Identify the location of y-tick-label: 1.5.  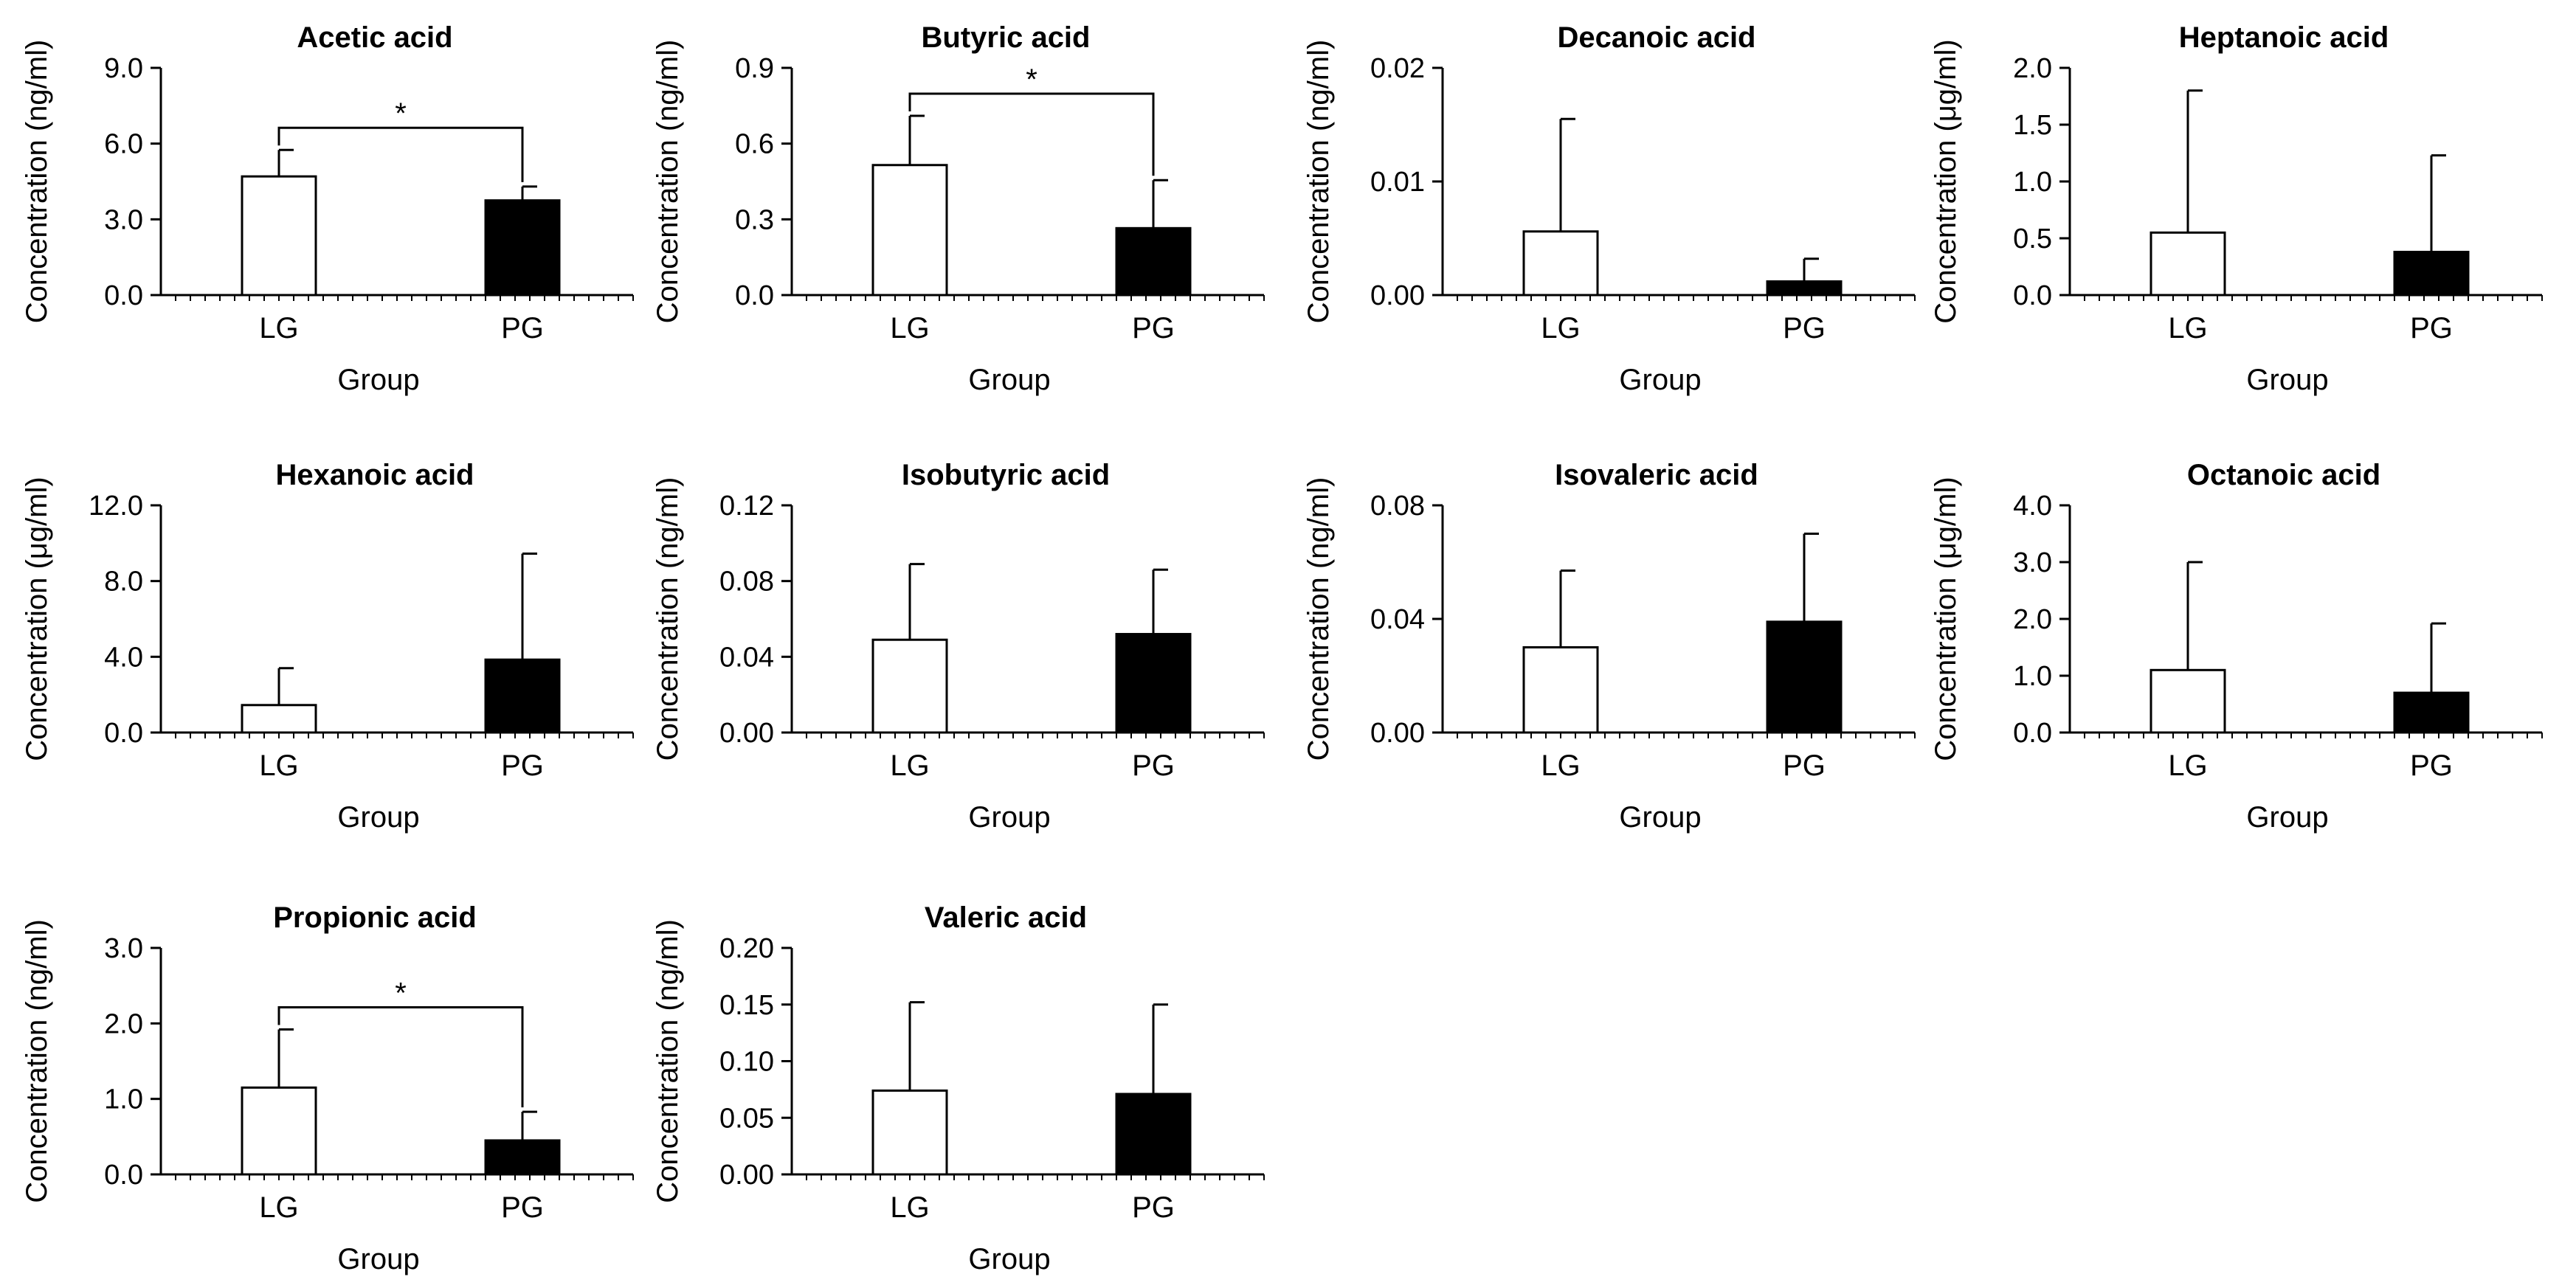
(2033, 126).